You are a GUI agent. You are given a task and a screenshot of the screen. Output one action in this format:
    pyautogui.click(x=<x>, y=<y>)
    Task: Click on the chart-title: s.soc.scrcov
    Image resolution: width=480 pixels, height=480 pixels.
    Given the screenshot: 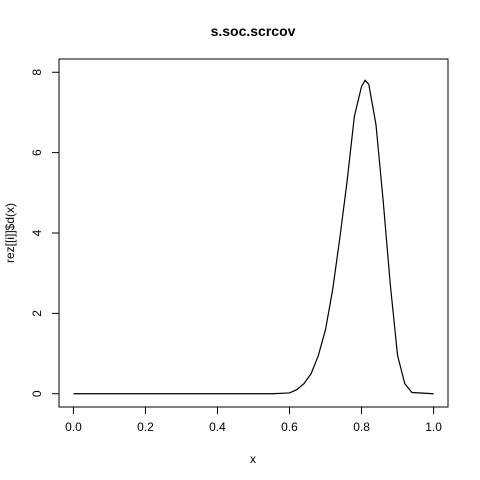 What is the action you would take?
    pyautogui.click(x=253, y=31)
    